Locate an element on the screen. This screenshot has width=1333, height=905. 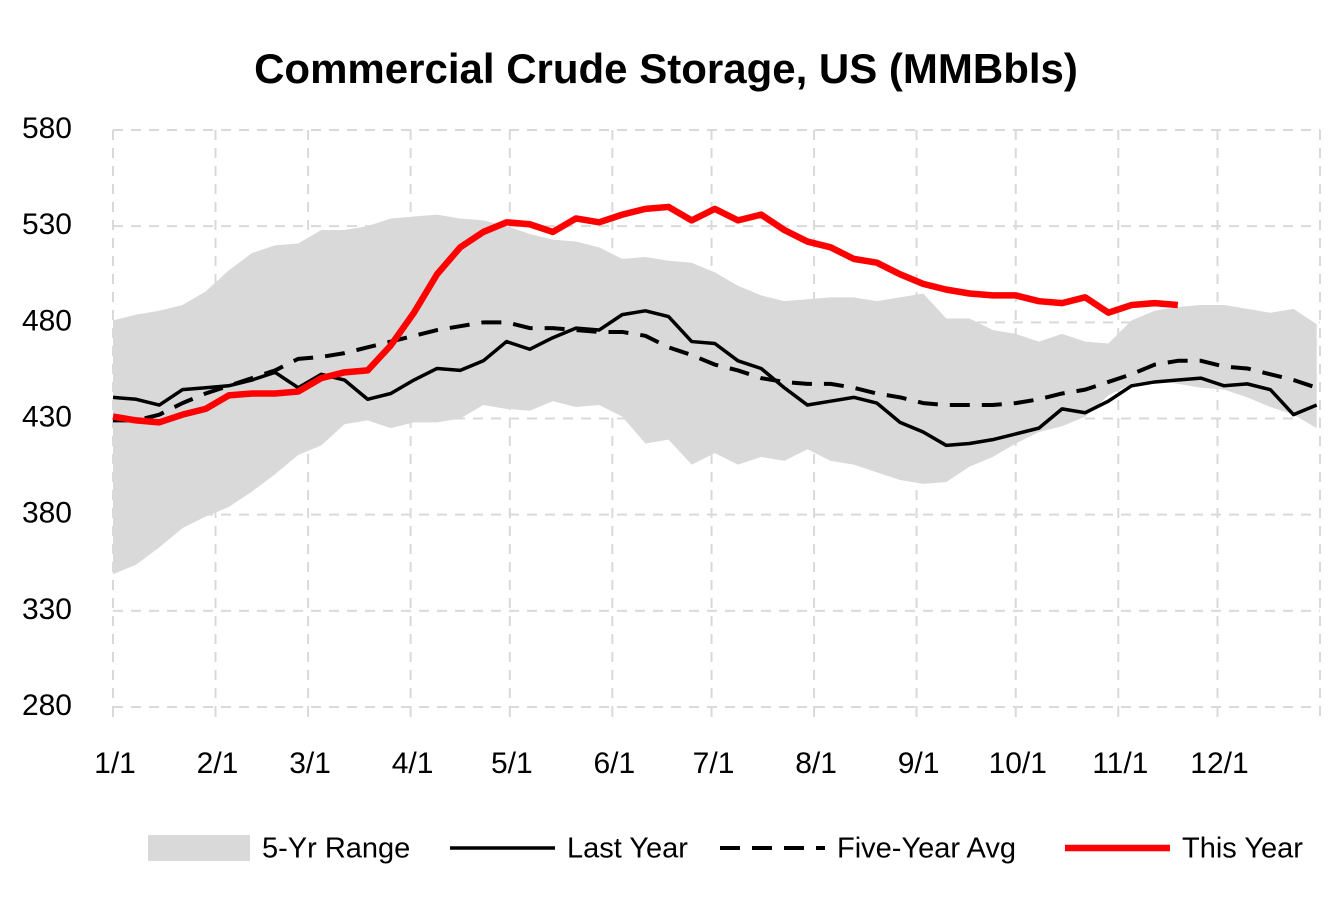
x-tick-label: 10/1 is located at coordinates (1018, 763).